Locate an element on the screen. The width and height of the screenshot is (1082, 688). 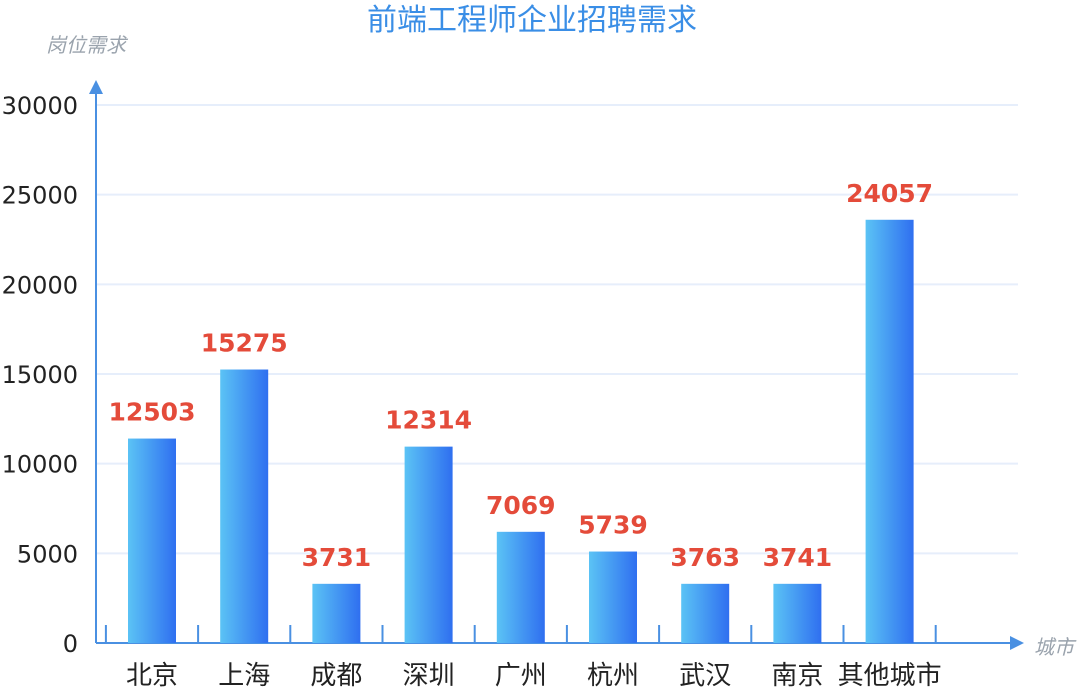
y-tick-label: 30000 is located at coordinates (40, 106).